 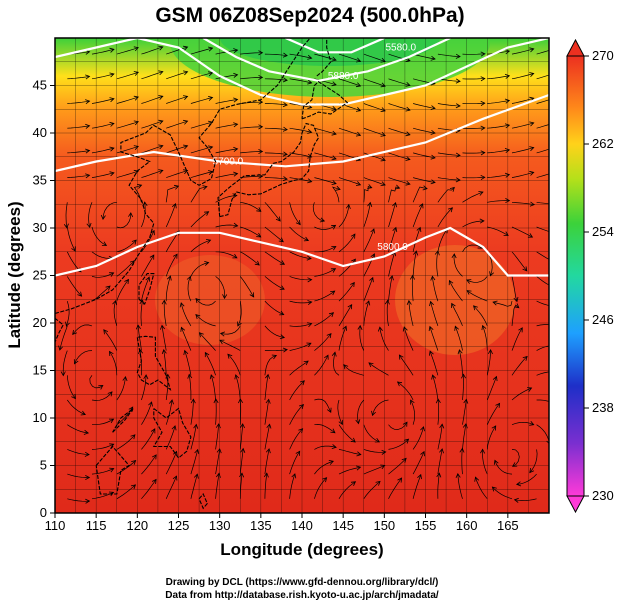 I want to click on map-title: GSM 06Z08Sep2024 (500.0hPa), so click(x=309, y=15).